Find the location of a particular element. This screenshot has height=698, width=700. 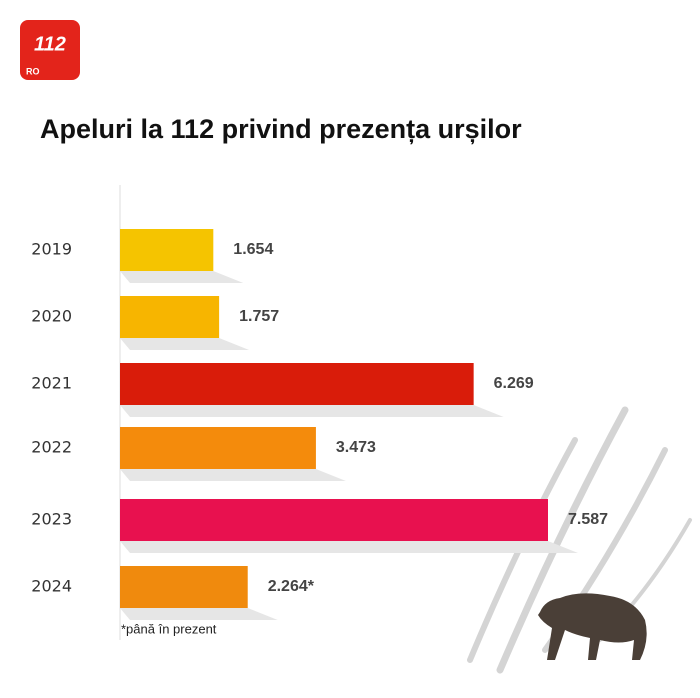

y-tick-label: 2019 is located at coordinates (51, 249).